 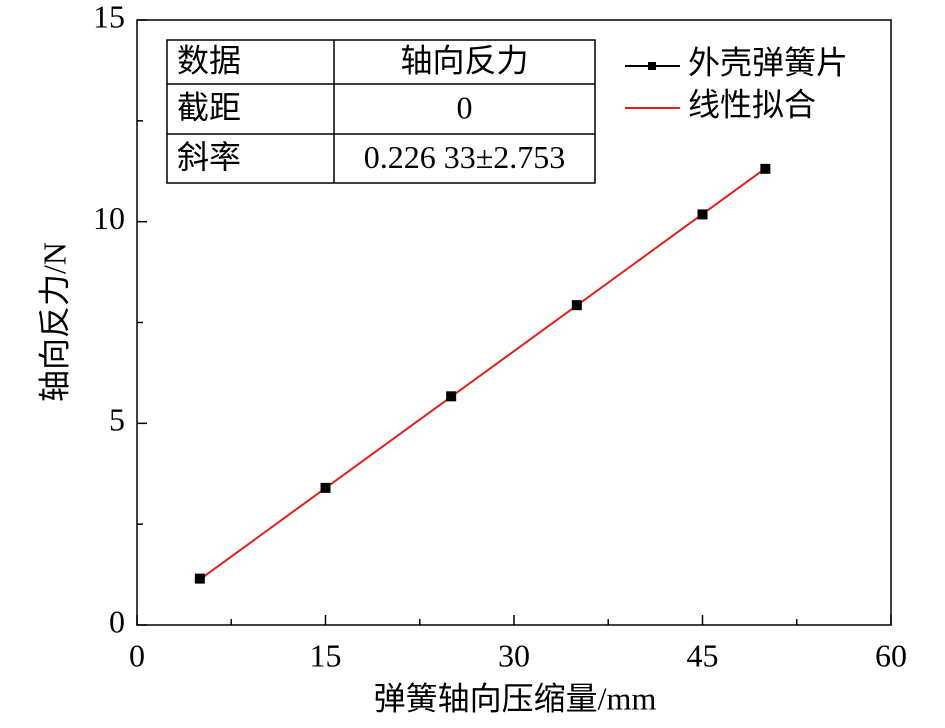 What do you see at coordinates (109, 17) in the screenshot?
I see `y-tick-label: 15` at bounding box center [109, 17].